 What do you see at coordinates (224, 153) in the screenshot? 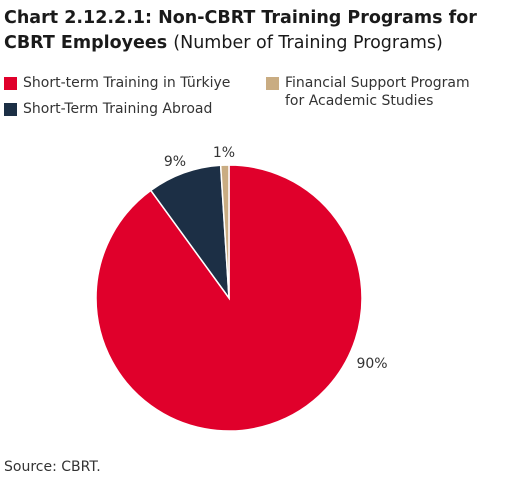
I see `data-label-academic: 1%` at bounding box center [224, 153].